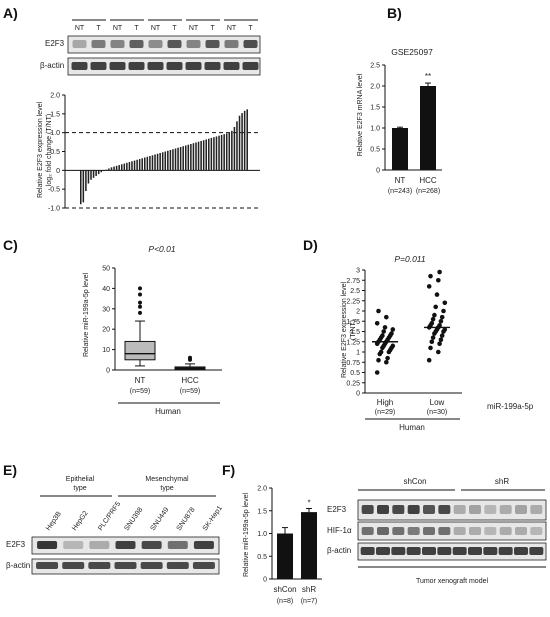  What do you see at coordinates (412, 52) in the screenshot?
I see `panel-b-title: GSE25097` at bounding box center [412, 52].